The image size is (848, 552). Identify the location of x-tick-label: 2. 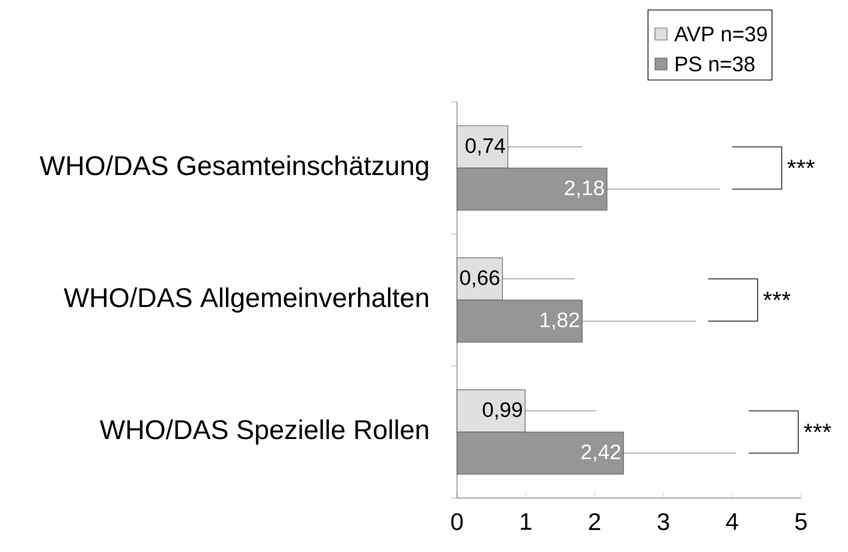
(594, 521).